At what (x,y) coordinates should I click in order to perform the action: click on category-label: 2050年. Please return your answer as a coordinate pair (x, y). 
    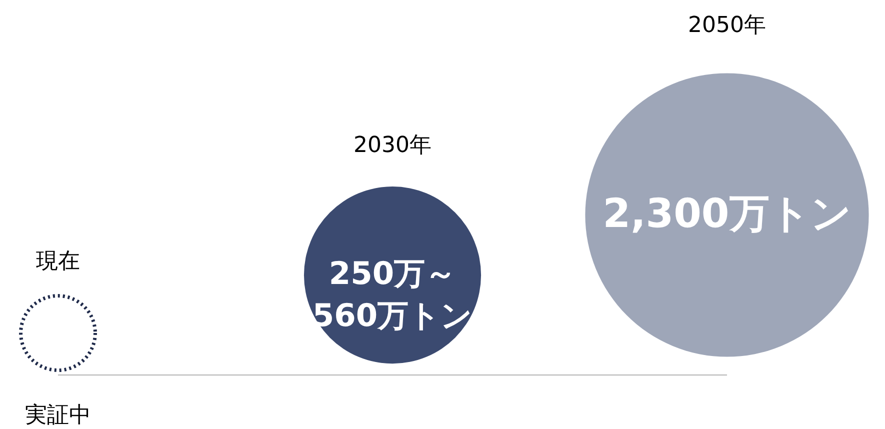
    Looking at the image, I should click on (727, 25).